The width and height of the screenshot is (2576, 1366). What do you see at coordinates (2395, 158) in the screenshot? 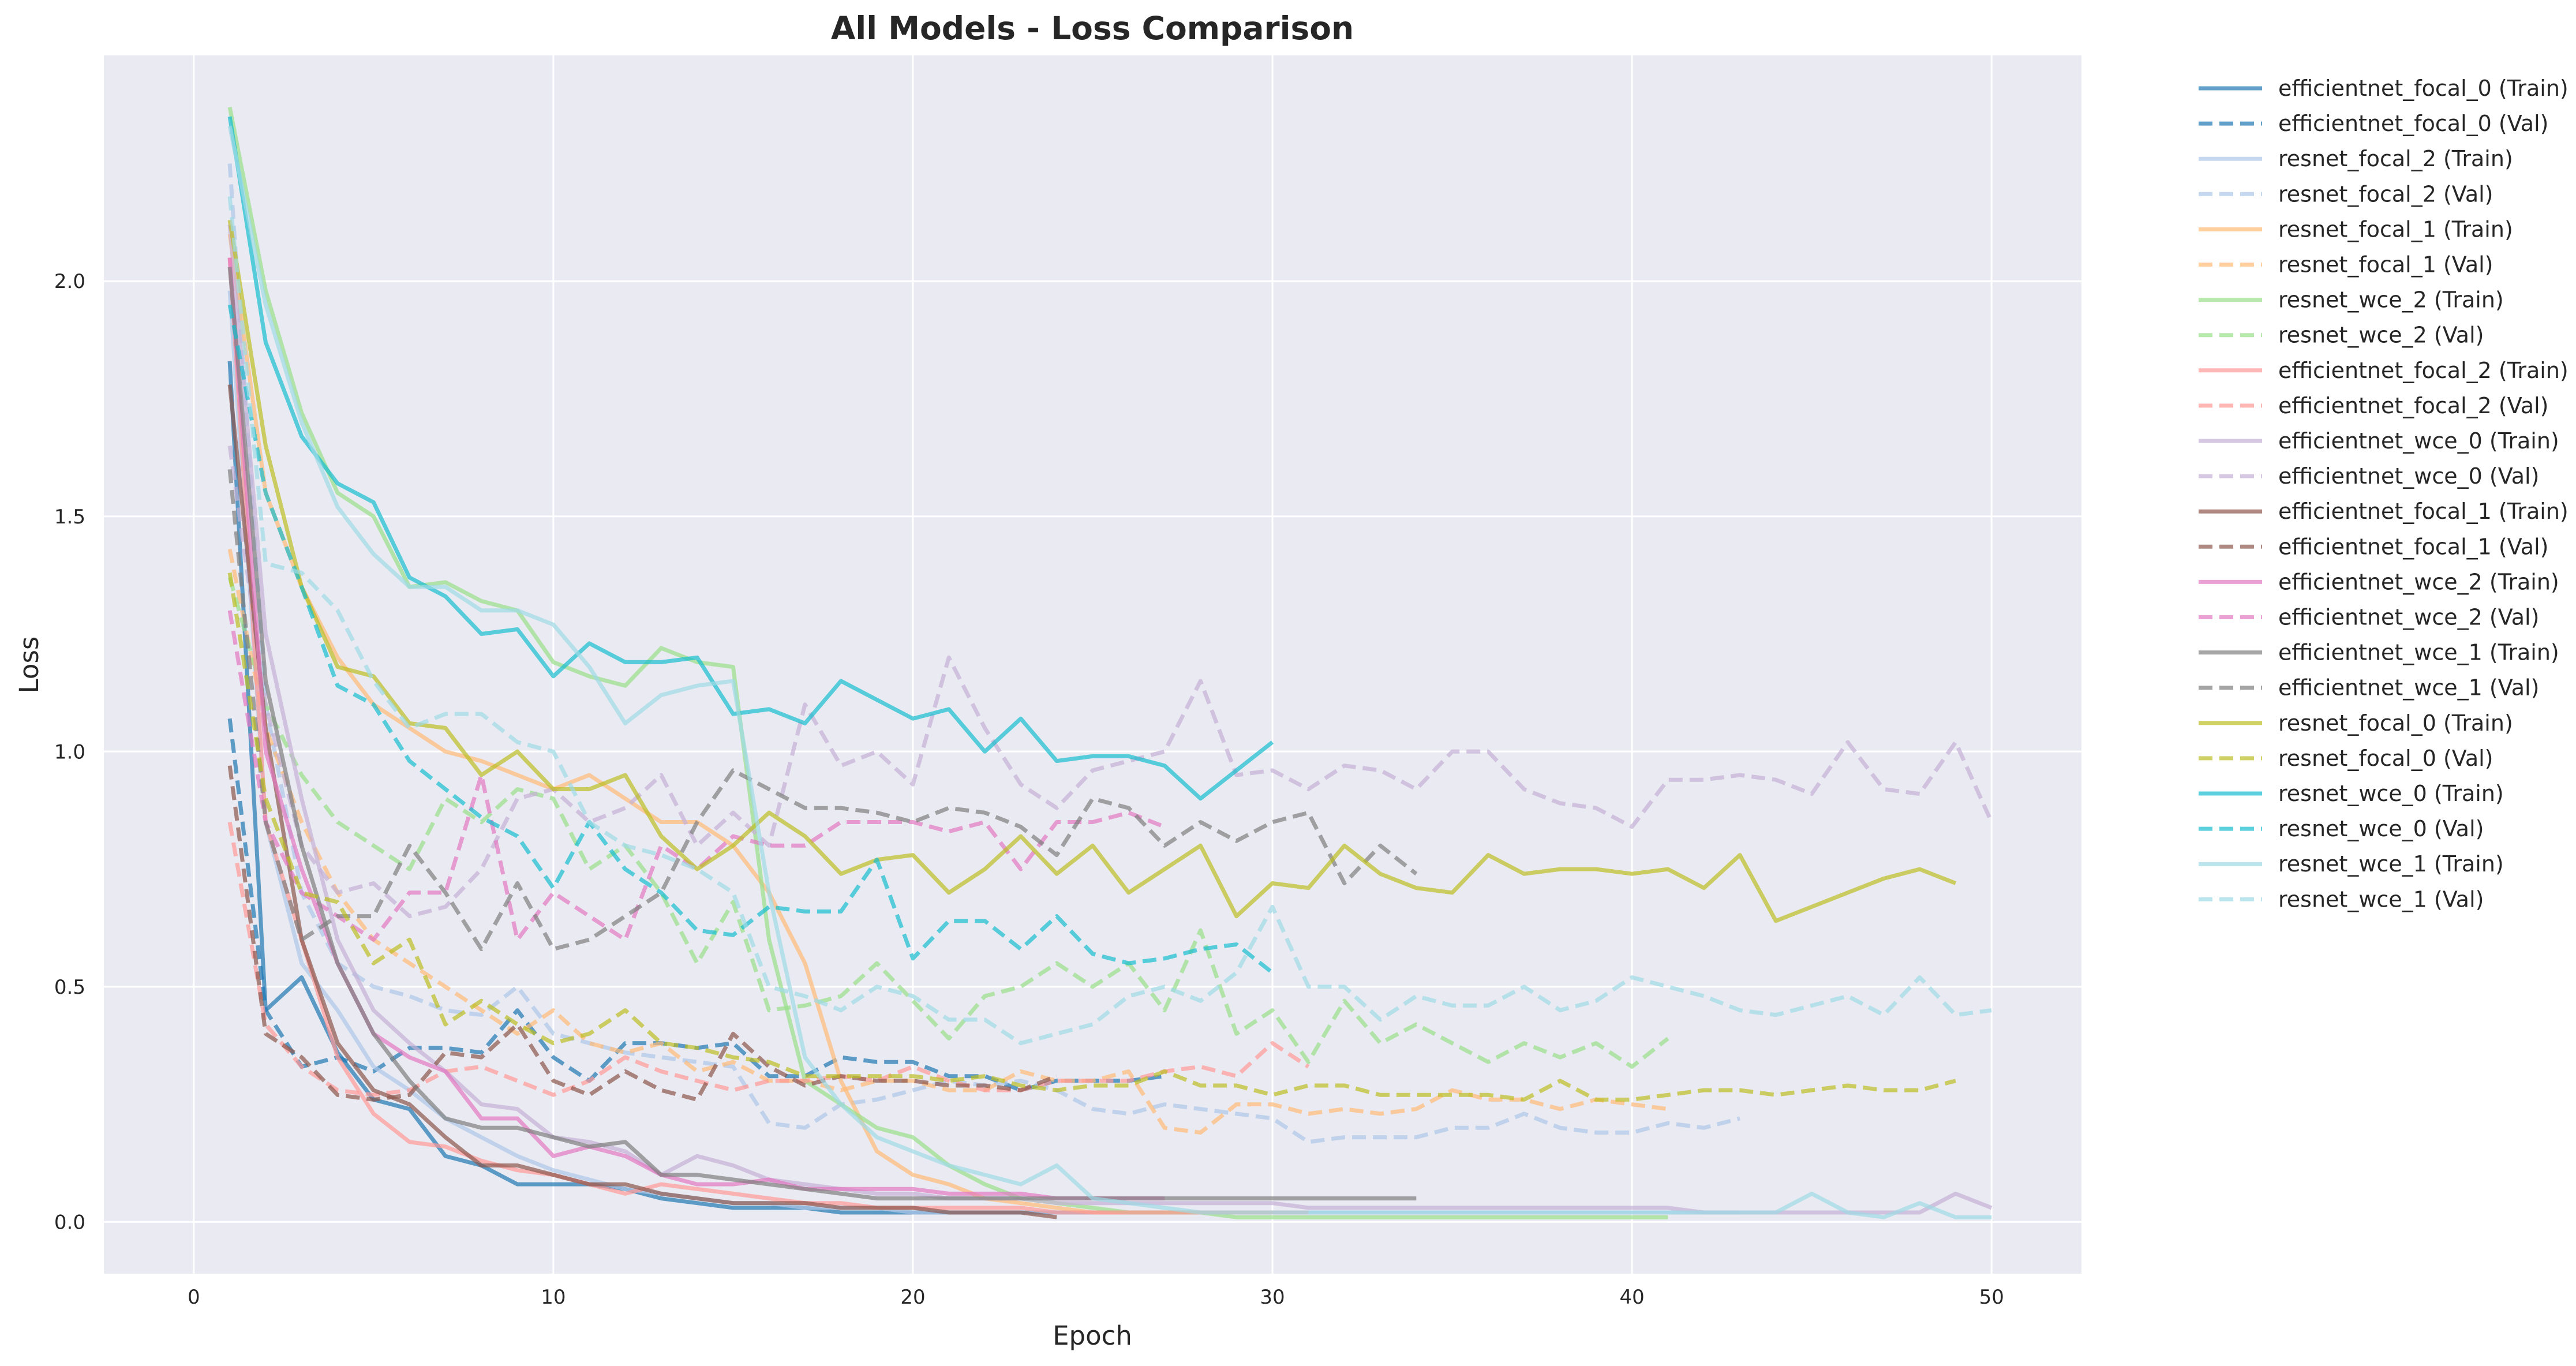
I see `legend-label: resnet_focal_2 (Train)` at bounding box center [2395, 158].